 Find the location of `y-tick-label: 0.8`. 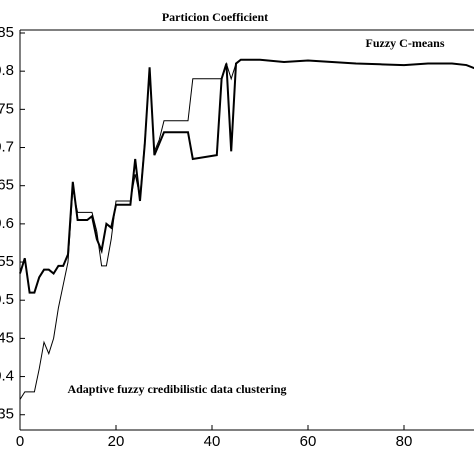

y-tick-label: 0.8 is located at coordinates (7, 70).